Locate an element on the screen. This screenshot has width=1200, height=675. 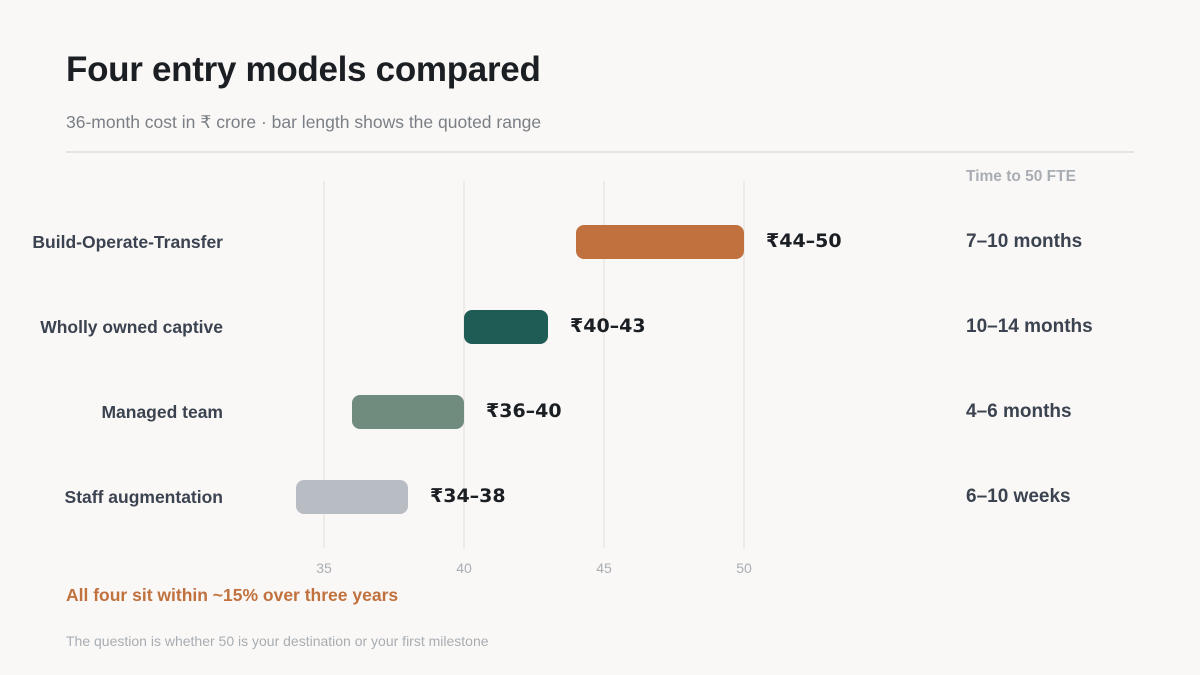
x-tick-label: 50 is located at coordinates (744, 568).